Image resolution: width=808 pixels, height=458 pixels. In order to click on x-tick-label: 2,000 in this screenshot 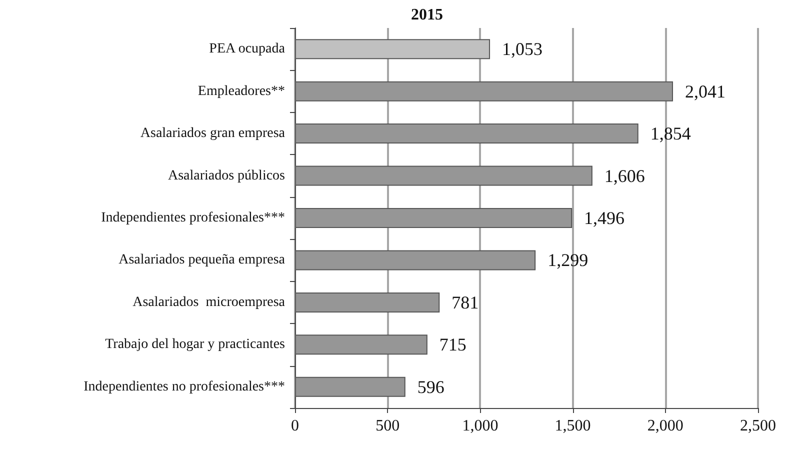, I will do `click(665, 426)`.